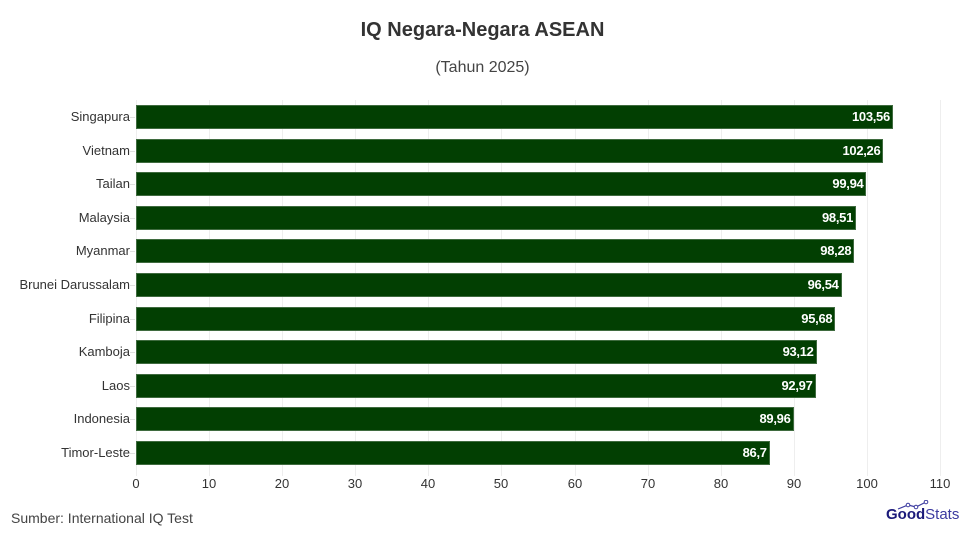 The height and width of the screenshot is (539, 965). Describe the element at coordinates (848, 184) in the screenshot. I see `bar-value-label: 99,94` at that location.